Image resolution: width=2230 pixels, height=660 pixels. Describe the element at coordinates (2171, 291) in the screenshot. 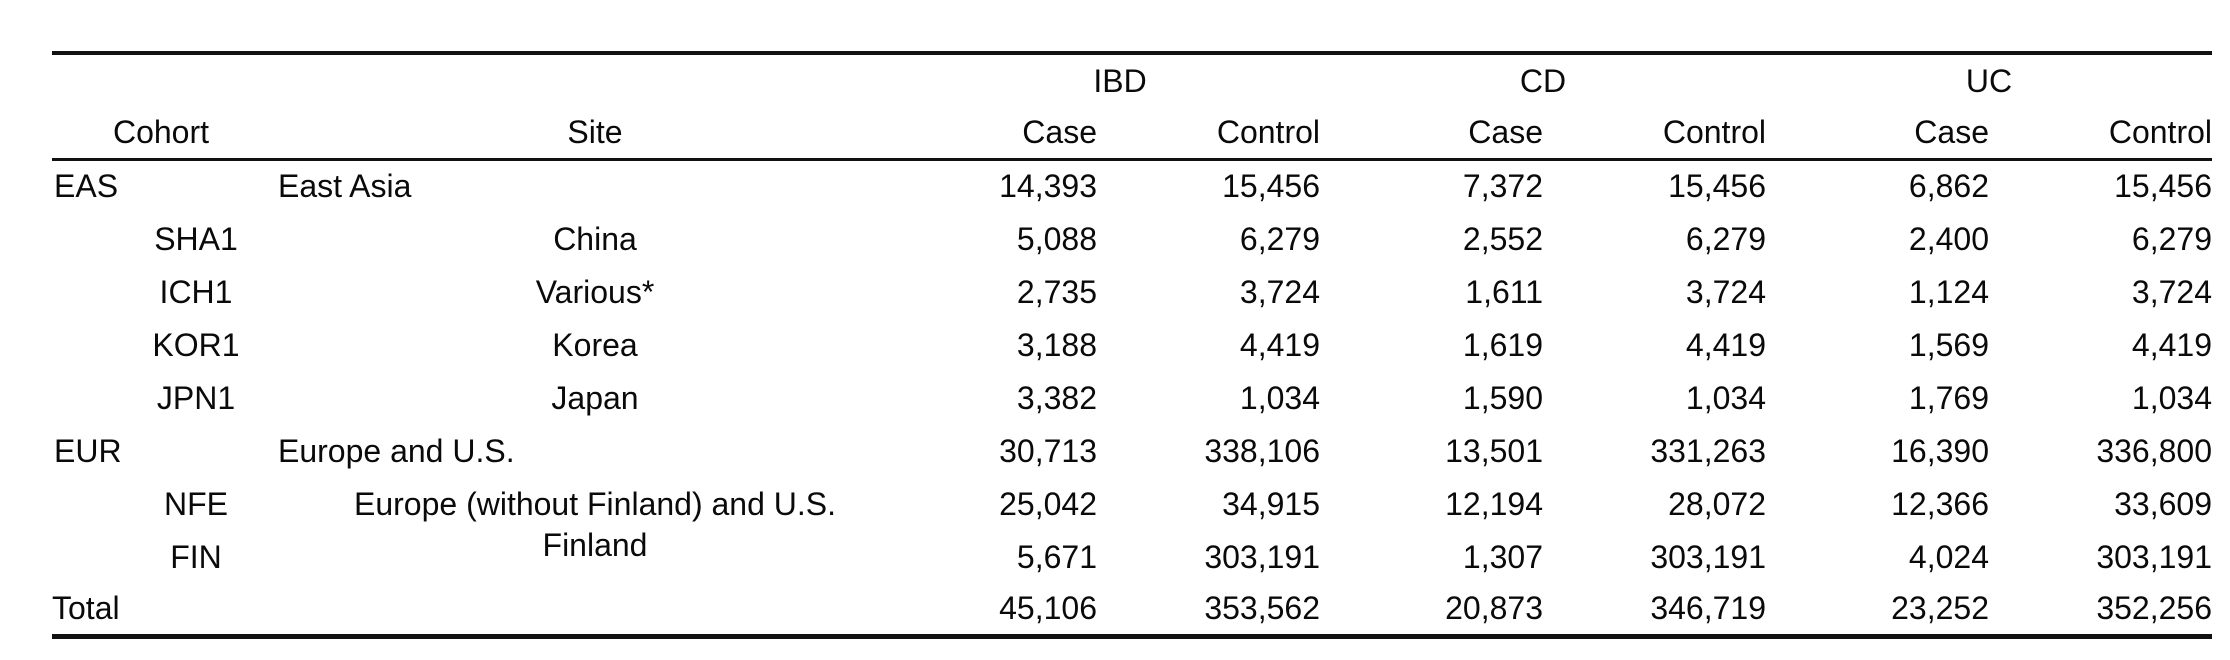

I see `value-cell-uc-control: 3,724` at that location.